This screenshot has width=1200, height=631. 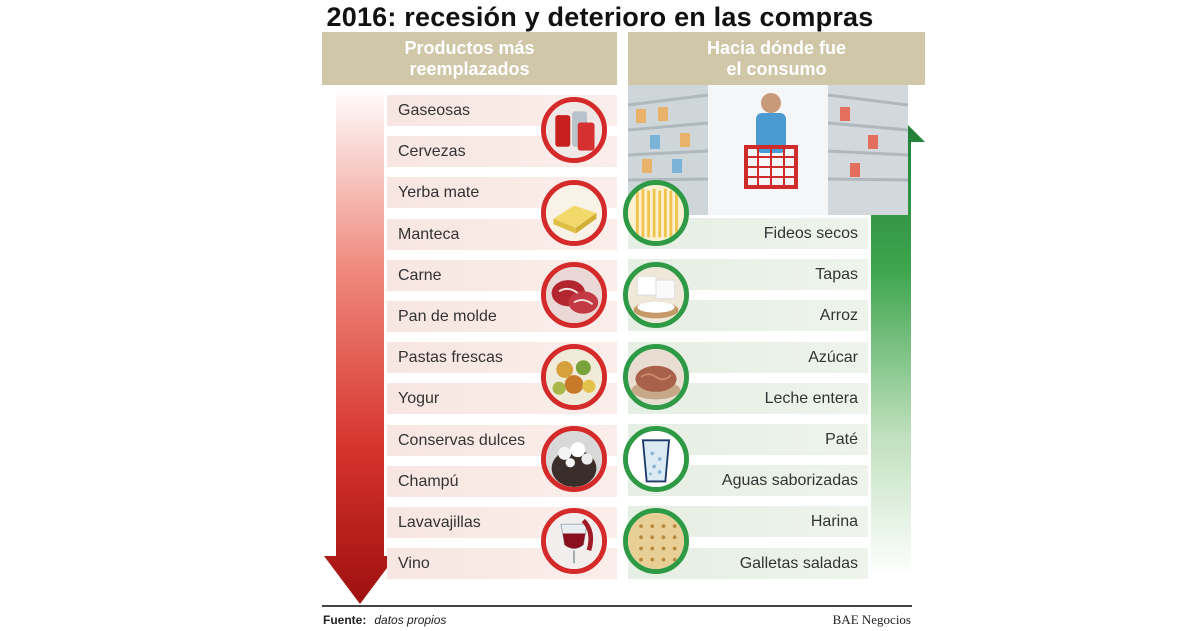 What do you see at coordinates (574, 213) in the screenshot?
I see `butter-icon` at bounding box center [574, 213].